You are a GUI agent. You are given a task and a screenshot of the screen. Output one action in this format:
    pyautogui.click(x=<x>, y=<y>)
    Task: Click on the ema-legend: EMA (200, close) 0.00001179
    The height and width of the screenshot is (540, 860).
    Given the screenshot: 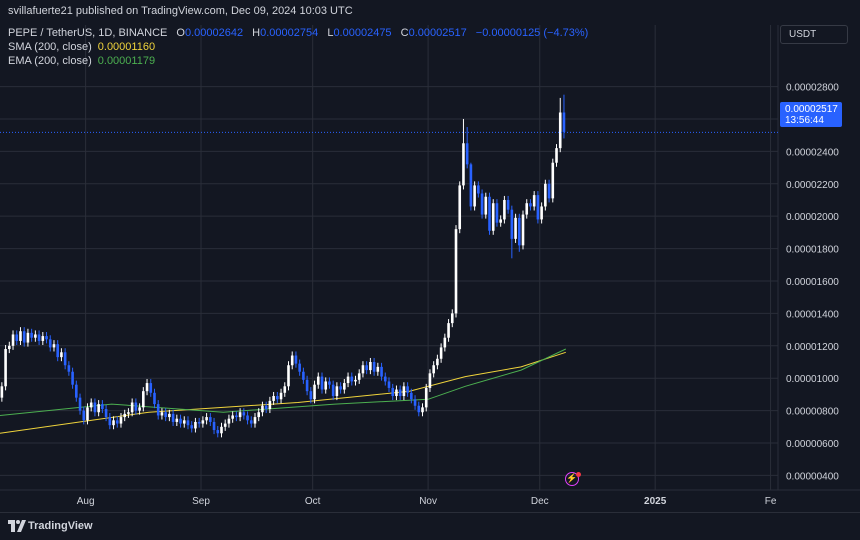 What is the action you would take?
    pyautogui.click(x=81, y=61)
    